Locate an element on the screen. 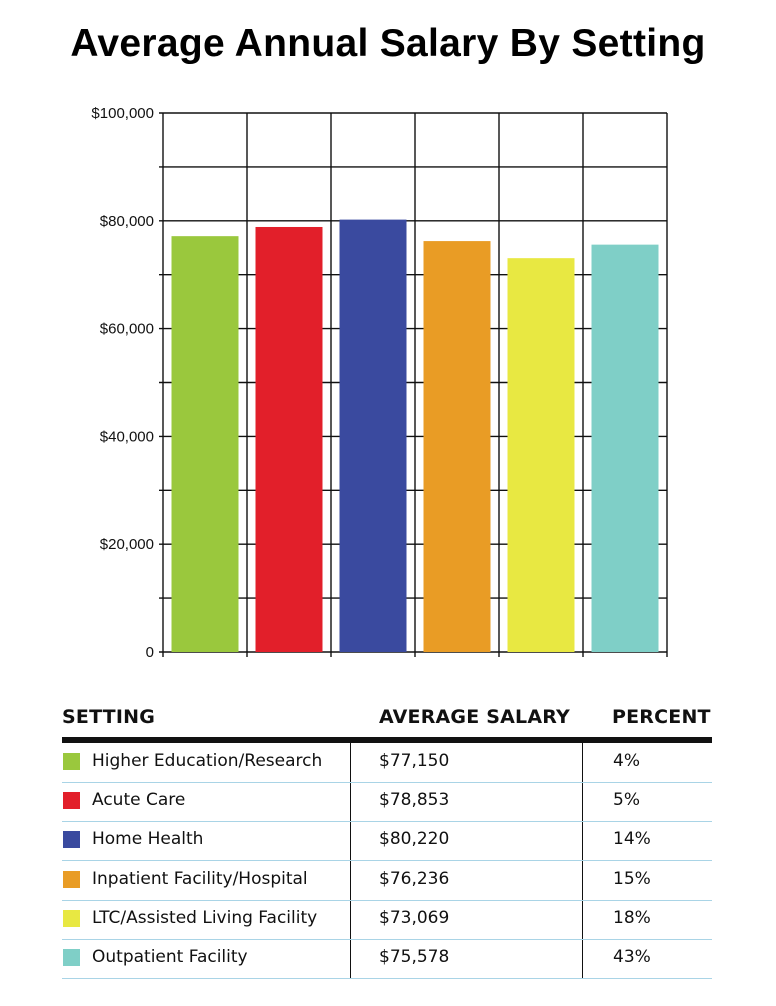 This screenshot has height=1006, width=776. percent-cell: 4% is located at coordinates (626, 761).